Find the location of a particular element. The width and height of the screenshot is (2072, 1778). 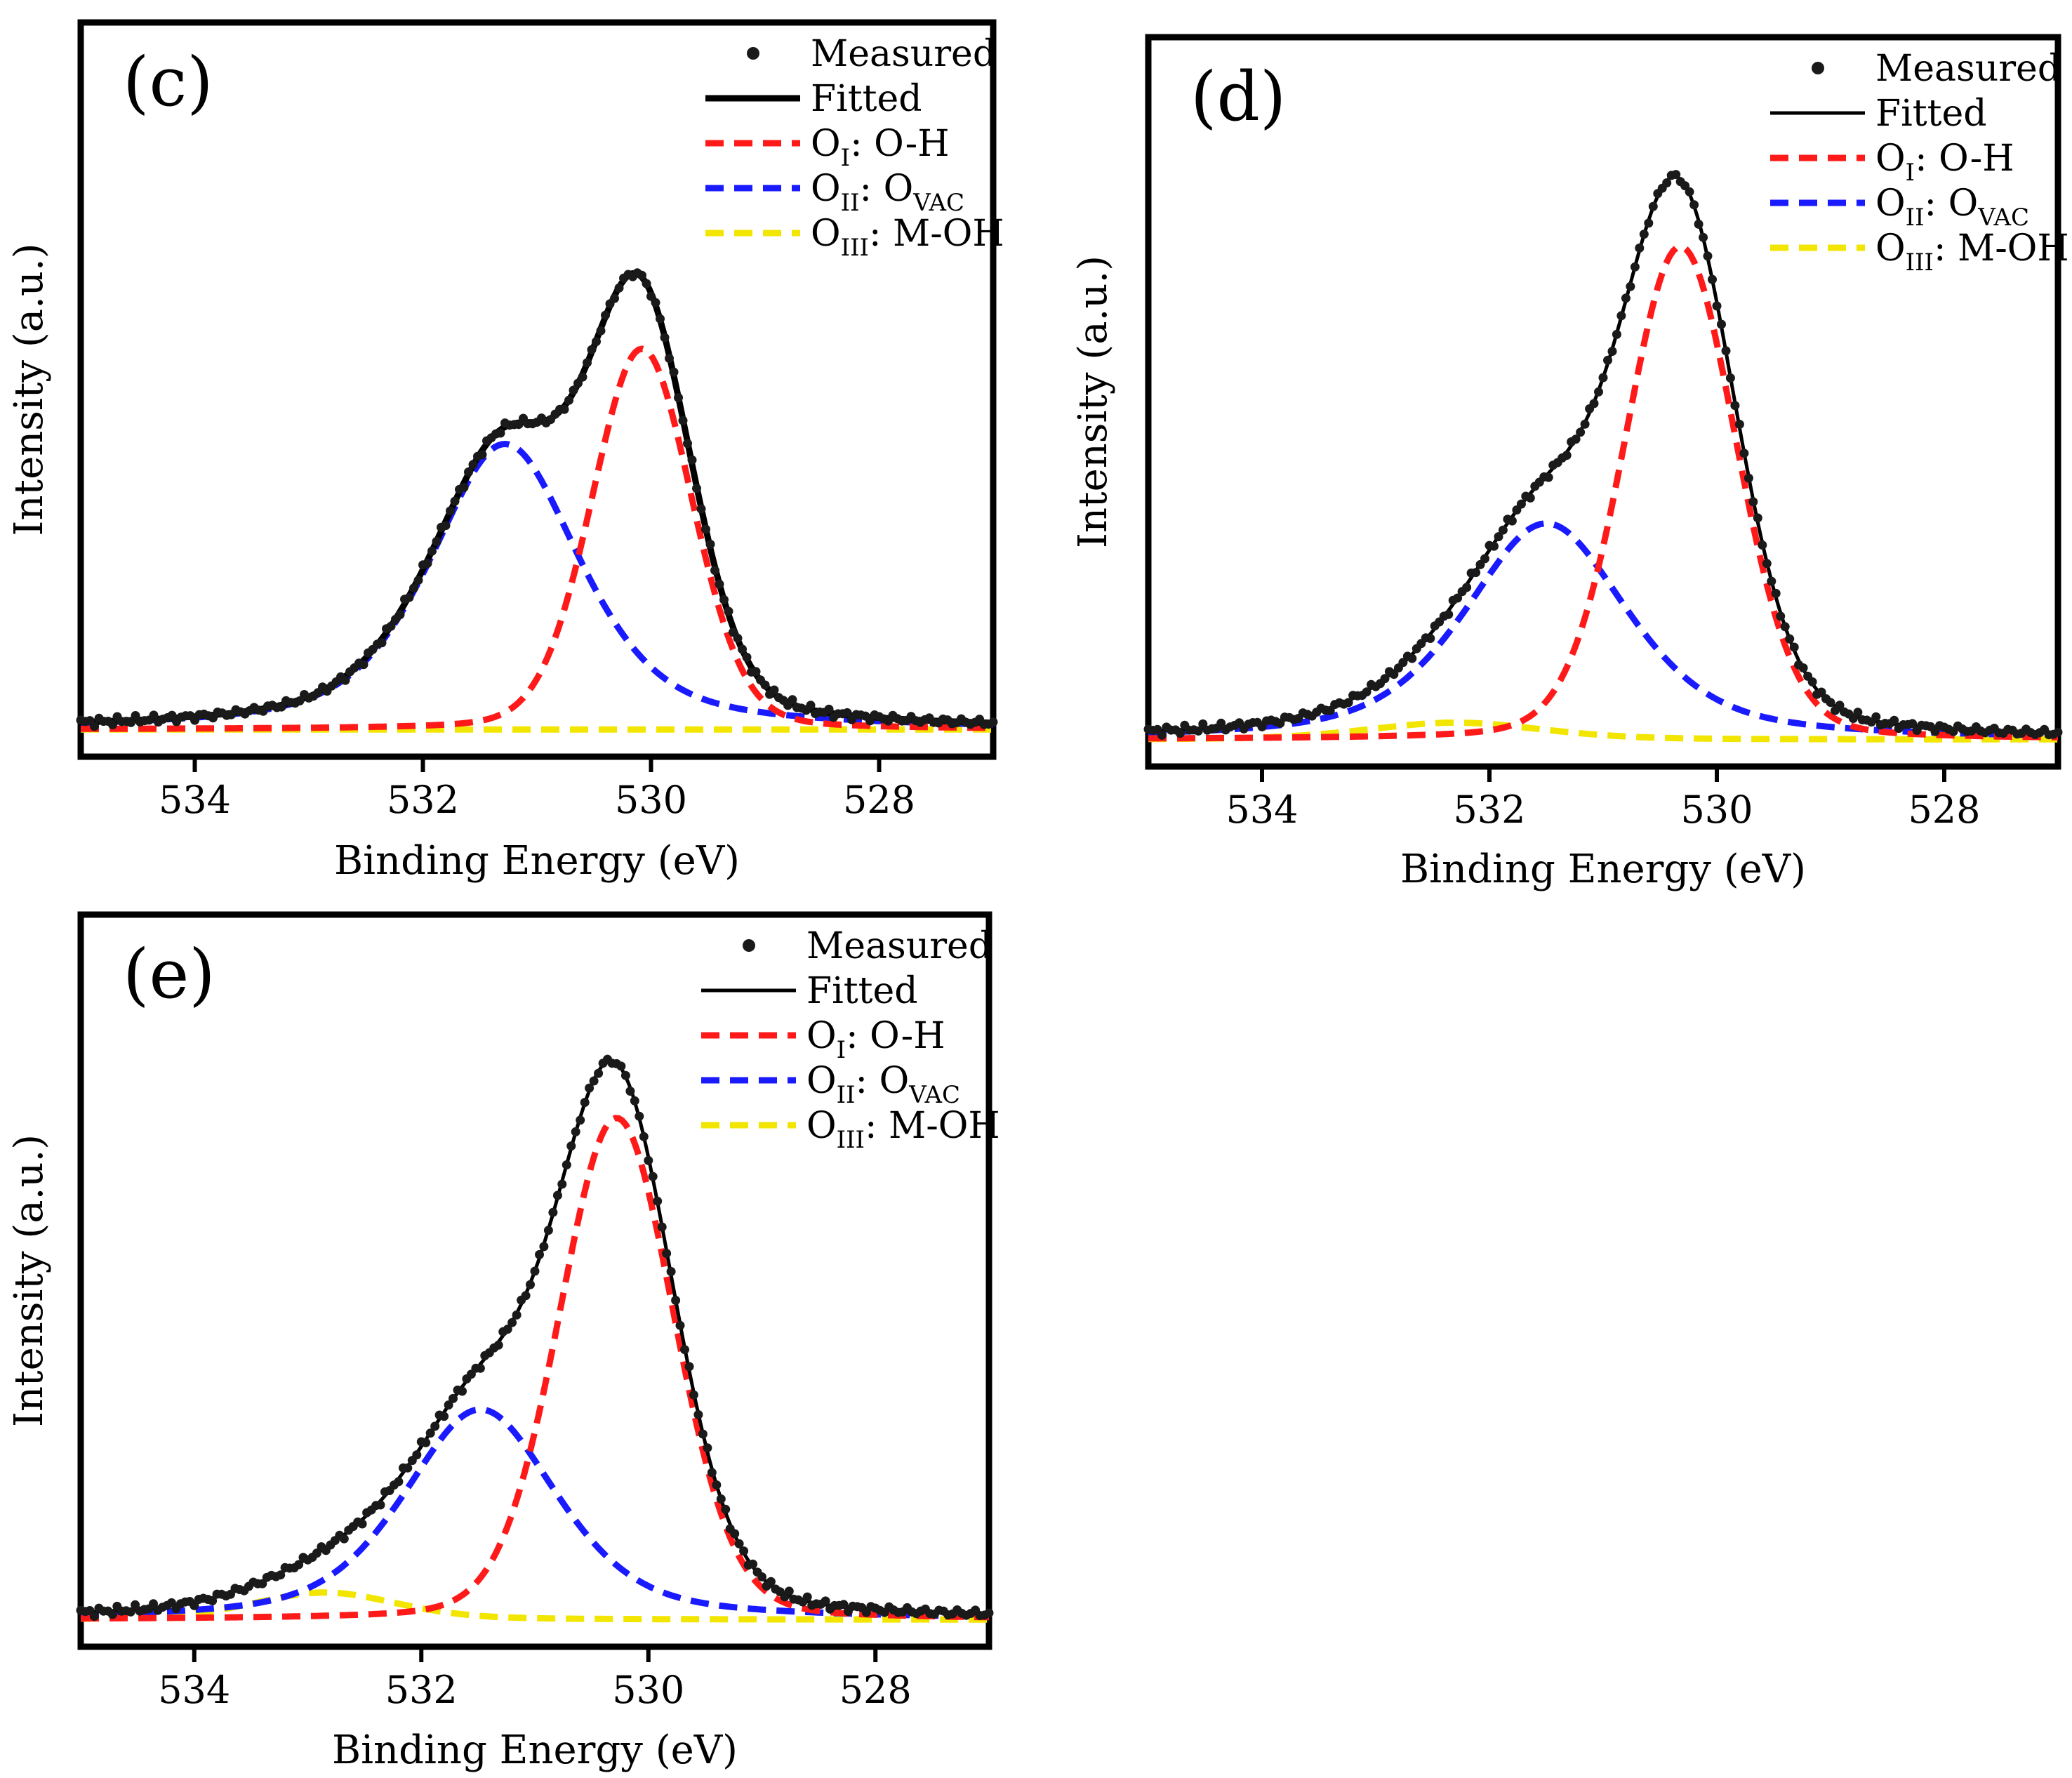

panel-label: (d) is located at coordinates (1238, 97).